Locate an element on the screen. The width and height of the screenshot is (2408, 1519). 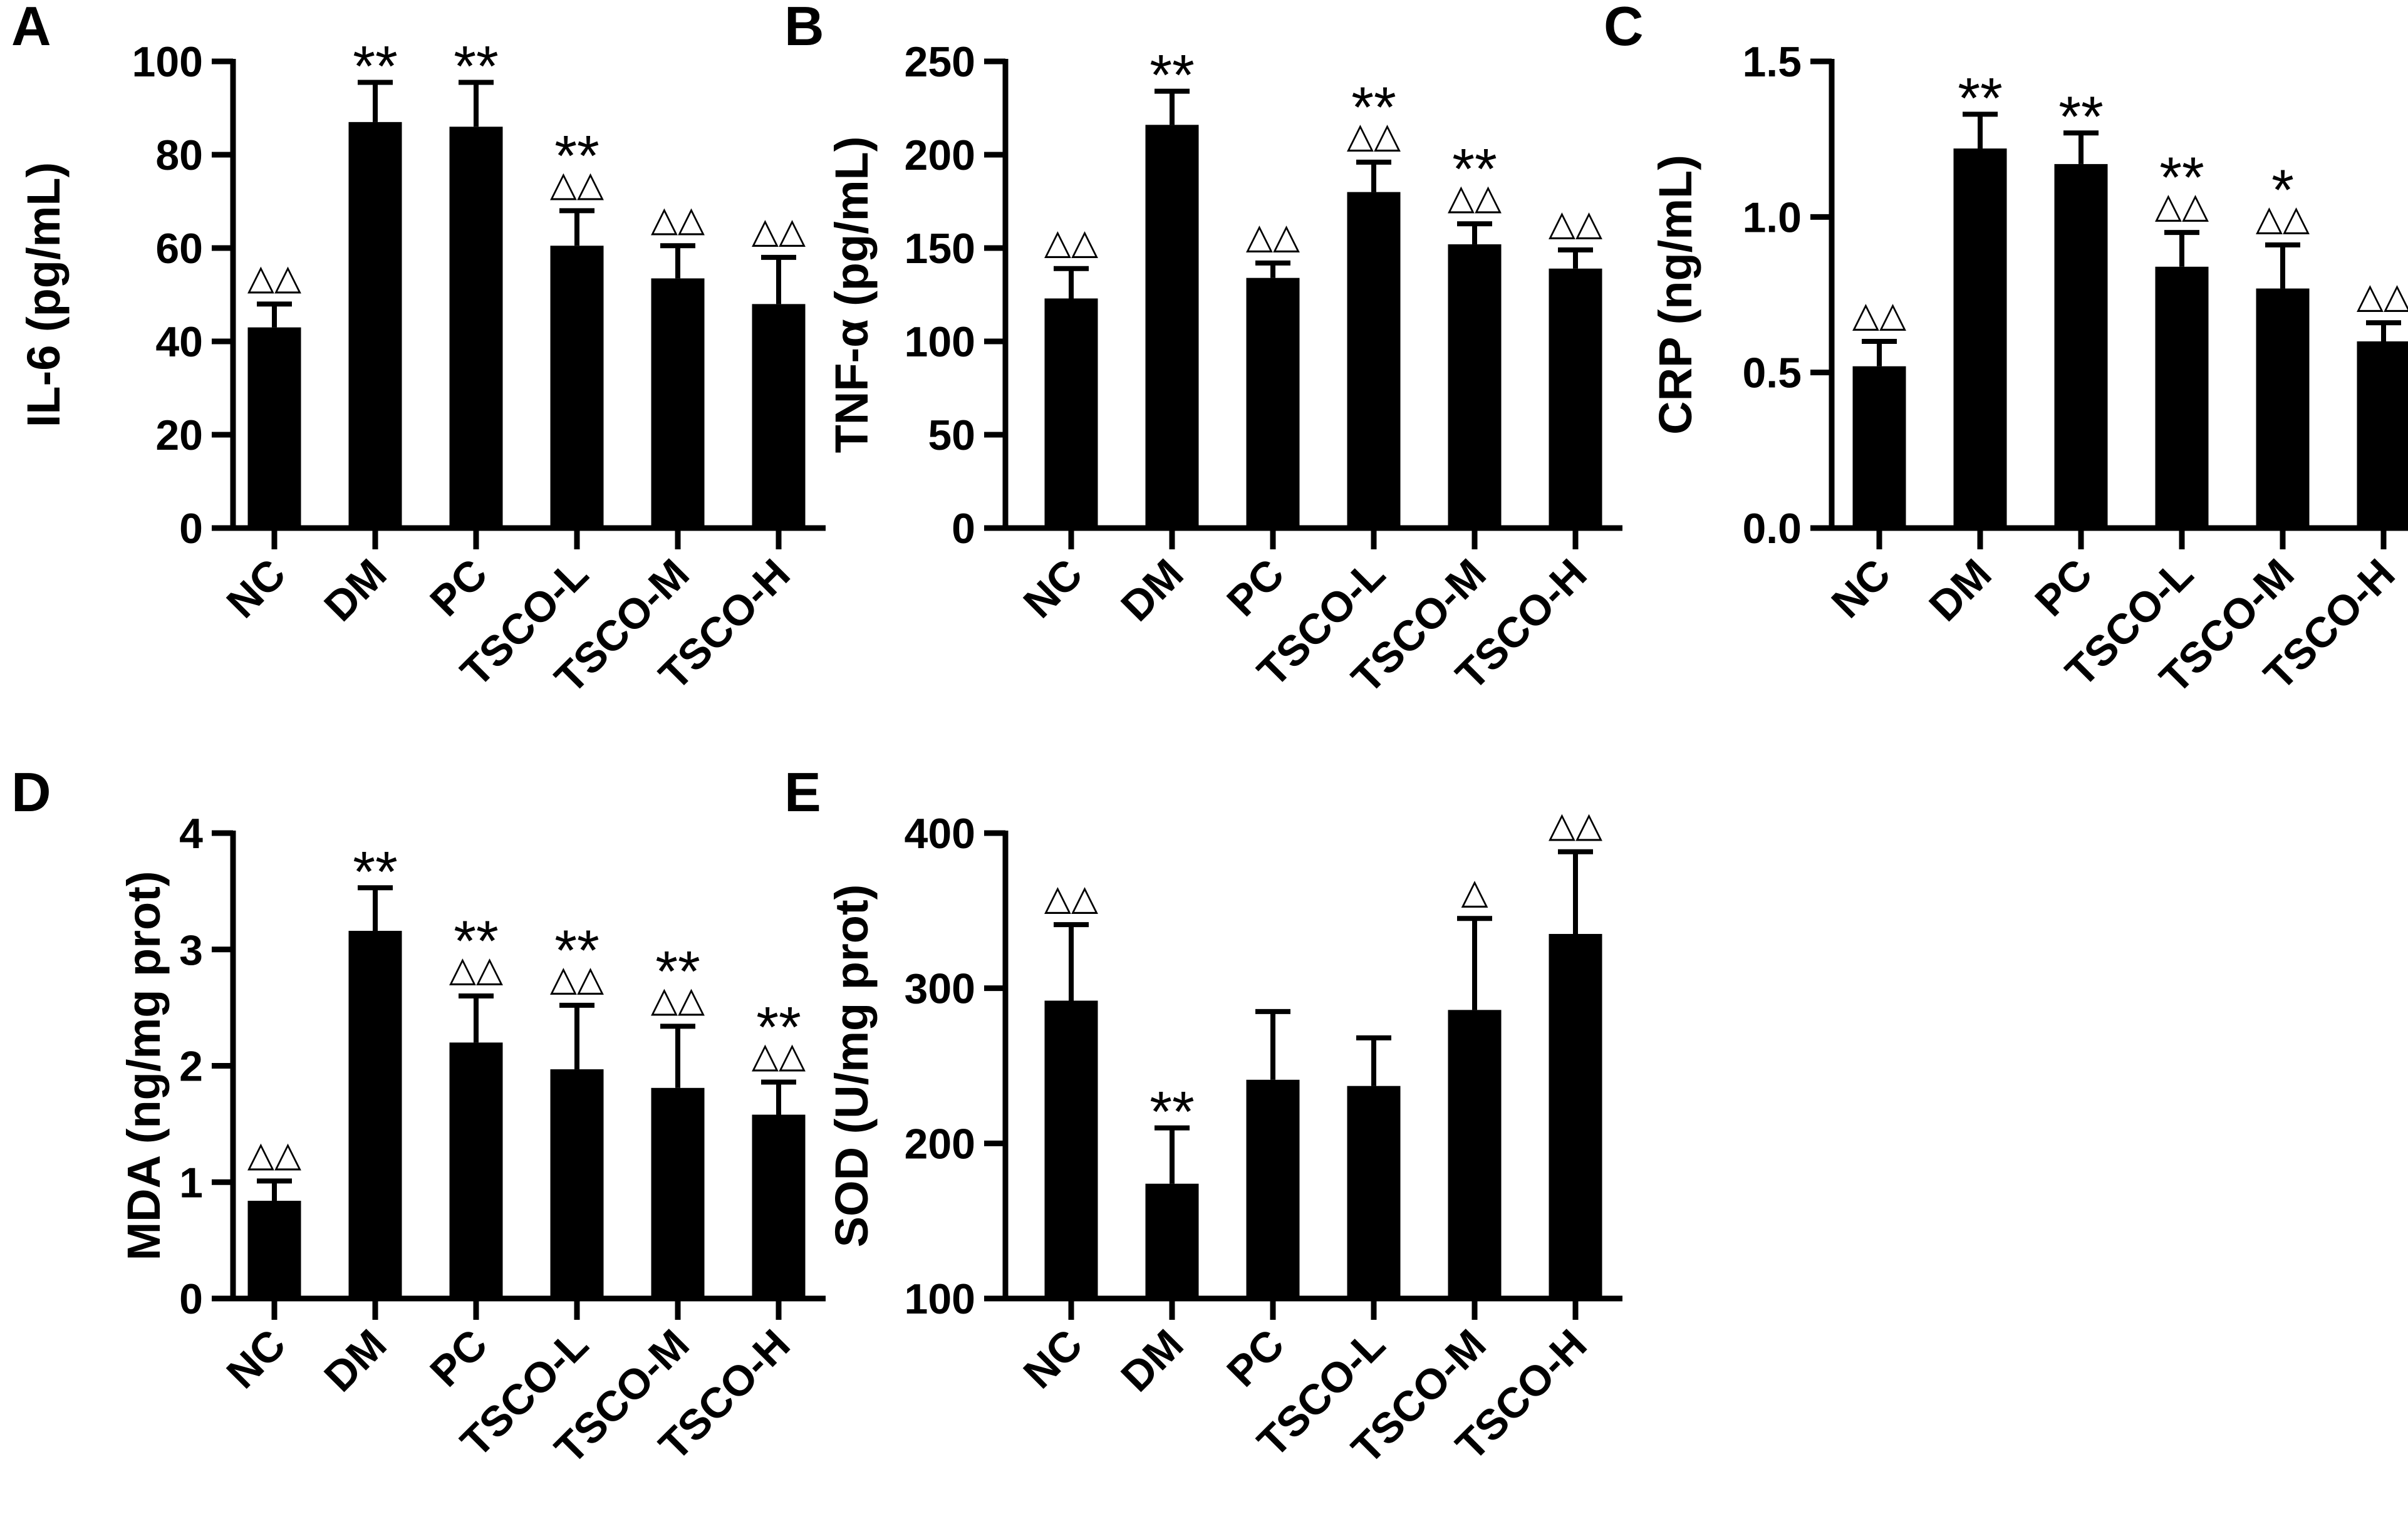
y-tick-label: 0 is located at coordinates (191, 1299).